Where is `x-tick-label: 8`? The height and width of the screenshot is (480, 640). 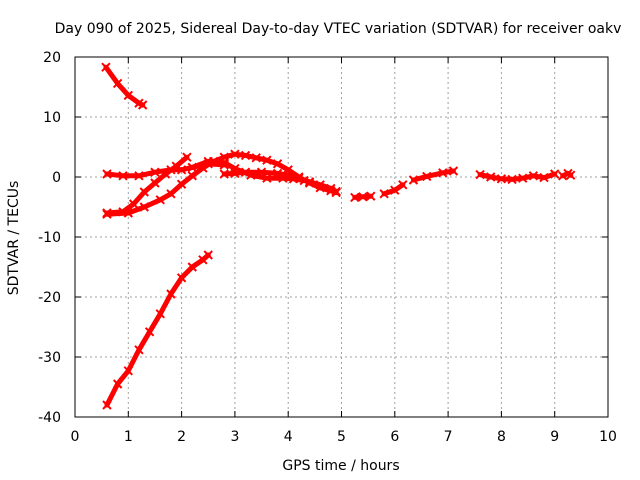 x-tick-label: 8 is located at coordinates (501, 437).